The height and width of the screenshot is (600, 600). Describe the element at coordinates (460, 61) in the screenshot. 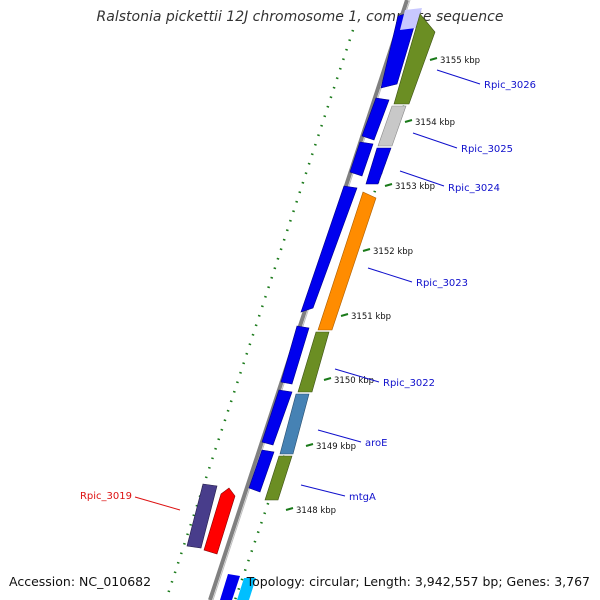

I see `tick-label: 3155 kbp` at that location.